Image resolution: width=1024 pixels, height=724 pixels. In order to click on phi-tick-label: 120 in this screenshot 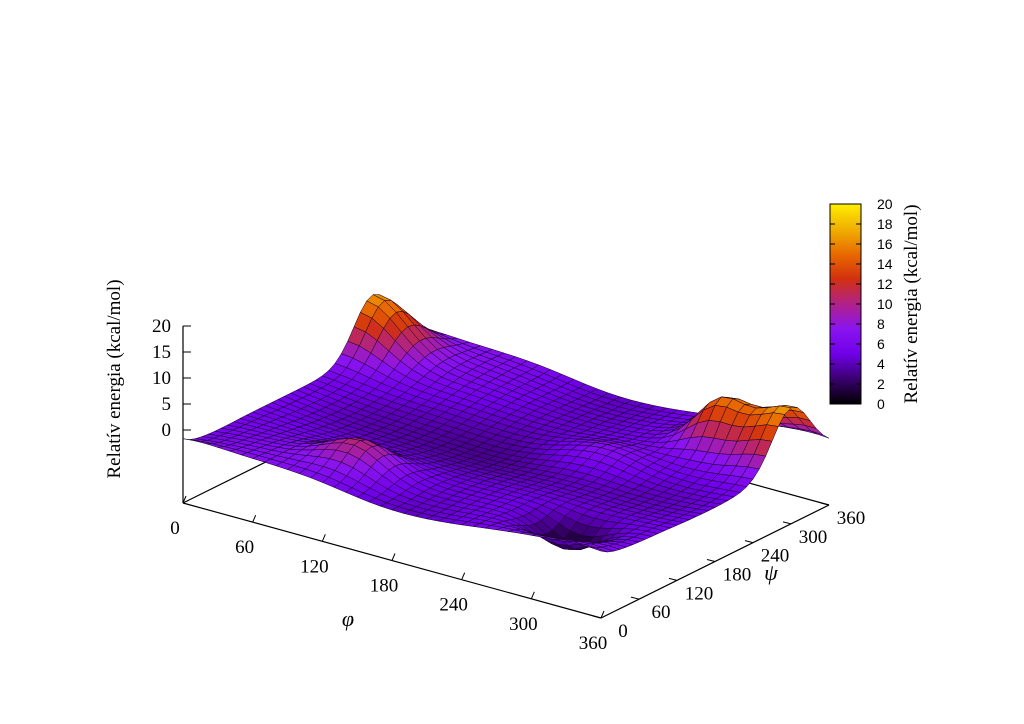, I will do `click(314, 566)`.